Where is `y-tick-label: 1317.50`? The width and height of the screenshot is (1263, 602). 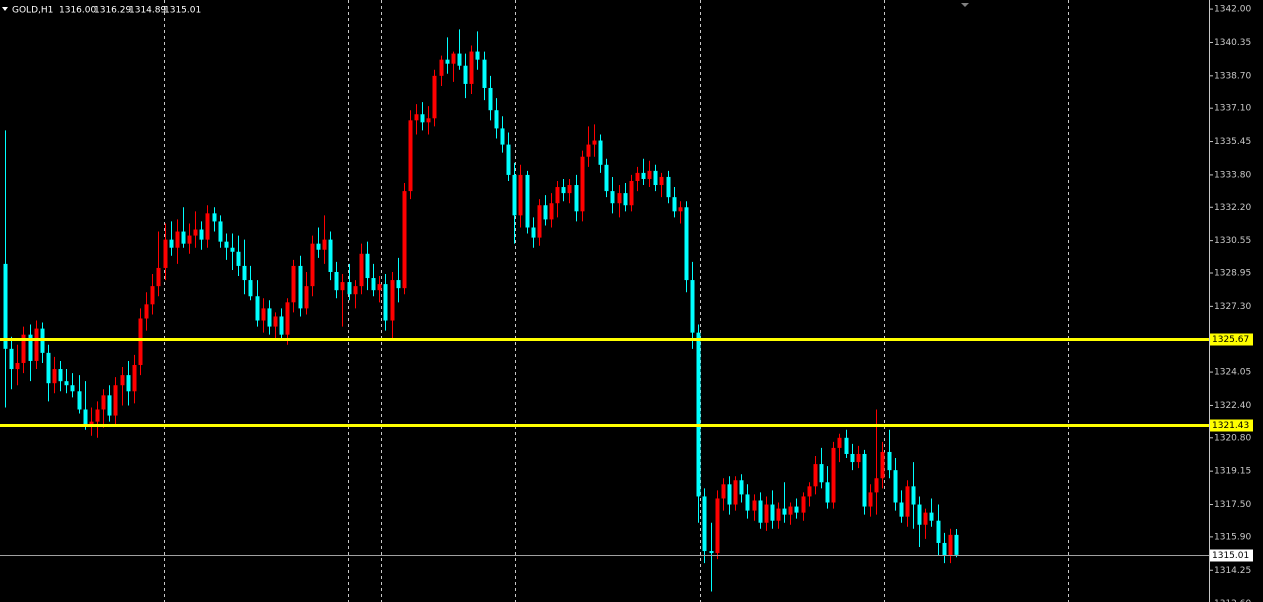 y-tick-label: 1317.50 is located at coordinates (1232, 505).